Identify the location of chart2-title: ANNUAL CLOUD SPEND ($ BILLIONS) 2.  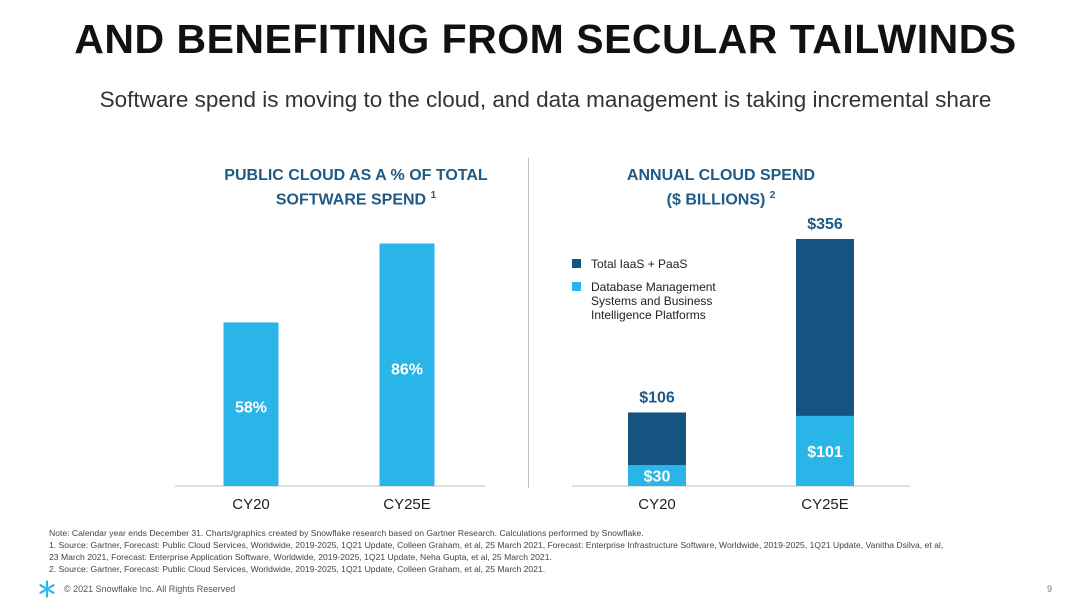
(721, 188).